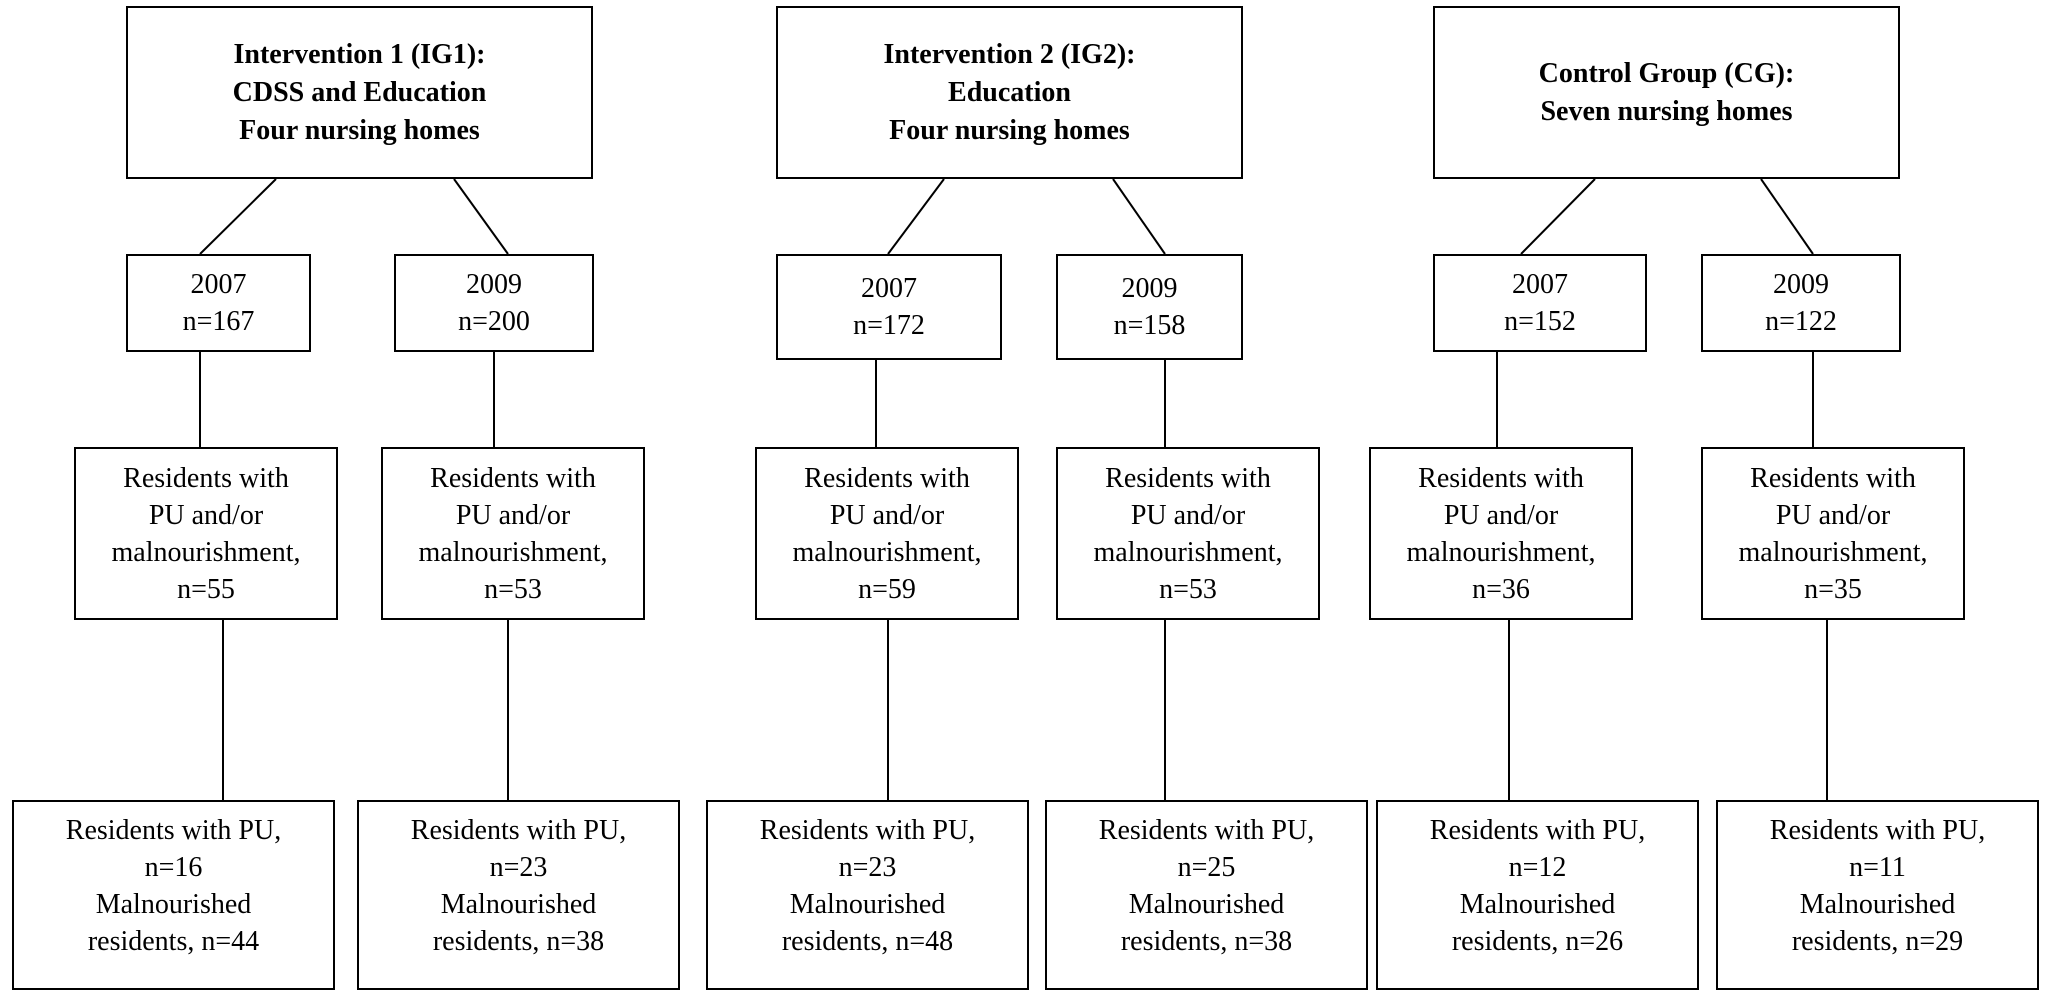  What do you see at coordinates (1833, 589) in the screenshot?
I see `subgroup-line: n=35` at bounding box center [1833, 589].